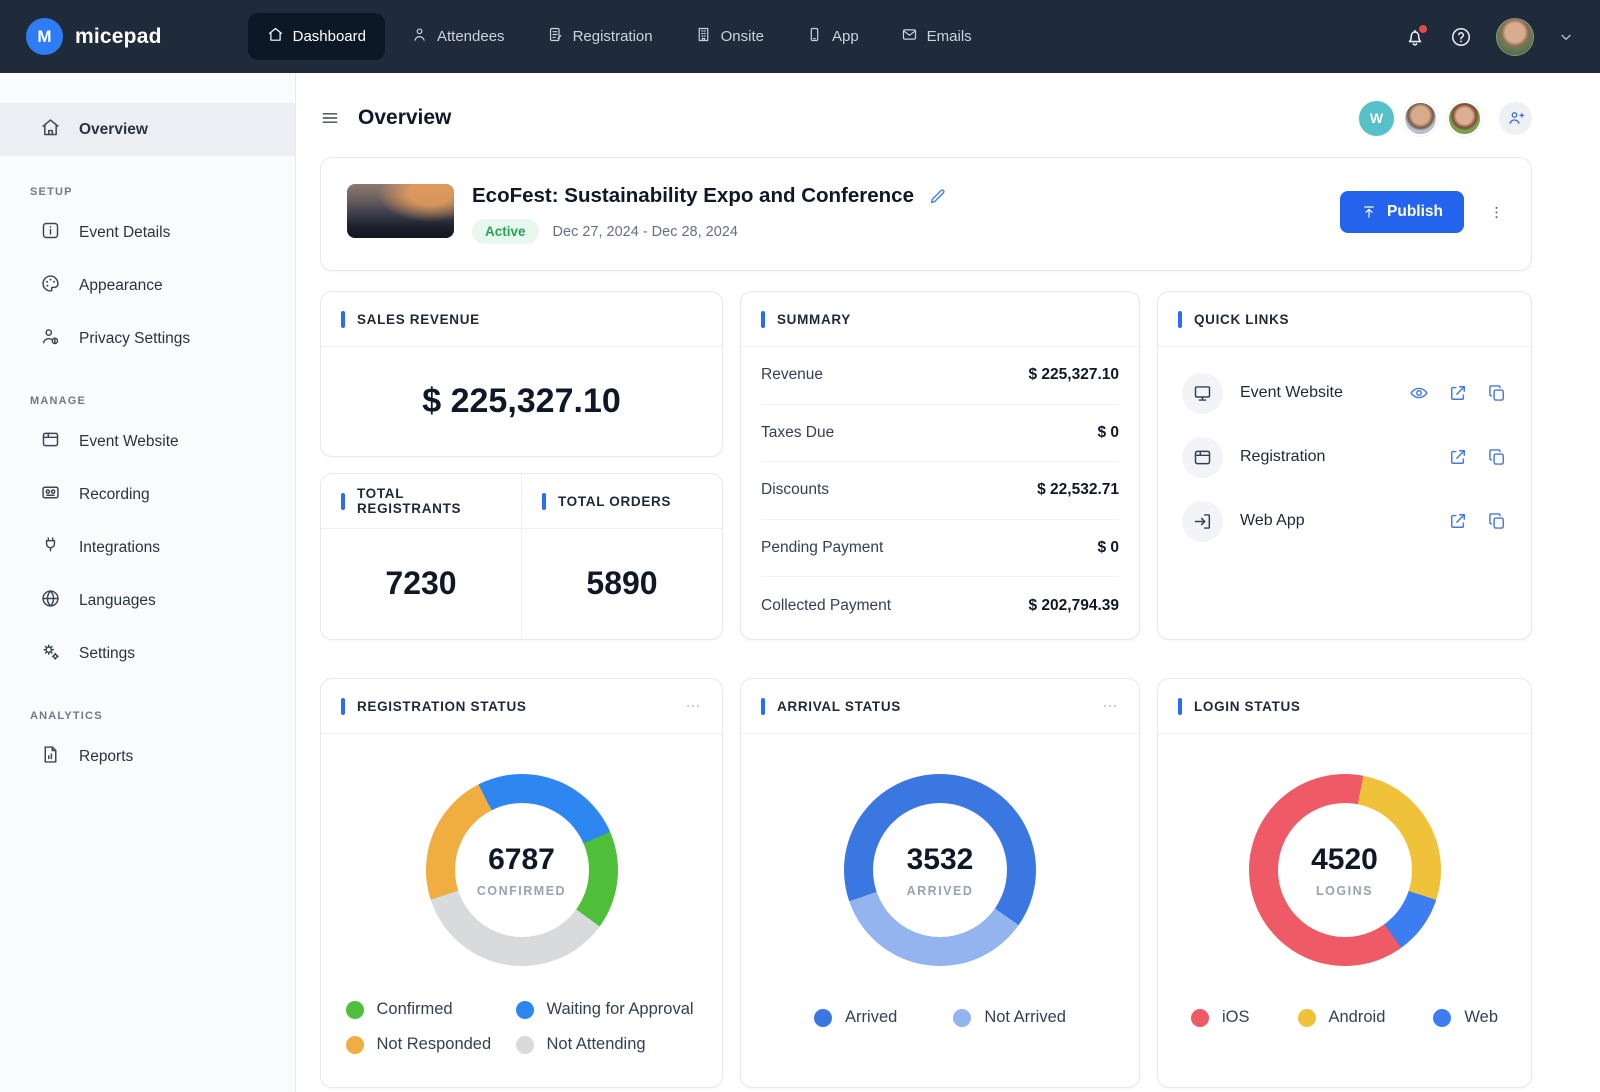 The height and width of the screenshot is (1092, 1600). I want to click on summary-row: Pending Payment $ 0, so click(940, 548).